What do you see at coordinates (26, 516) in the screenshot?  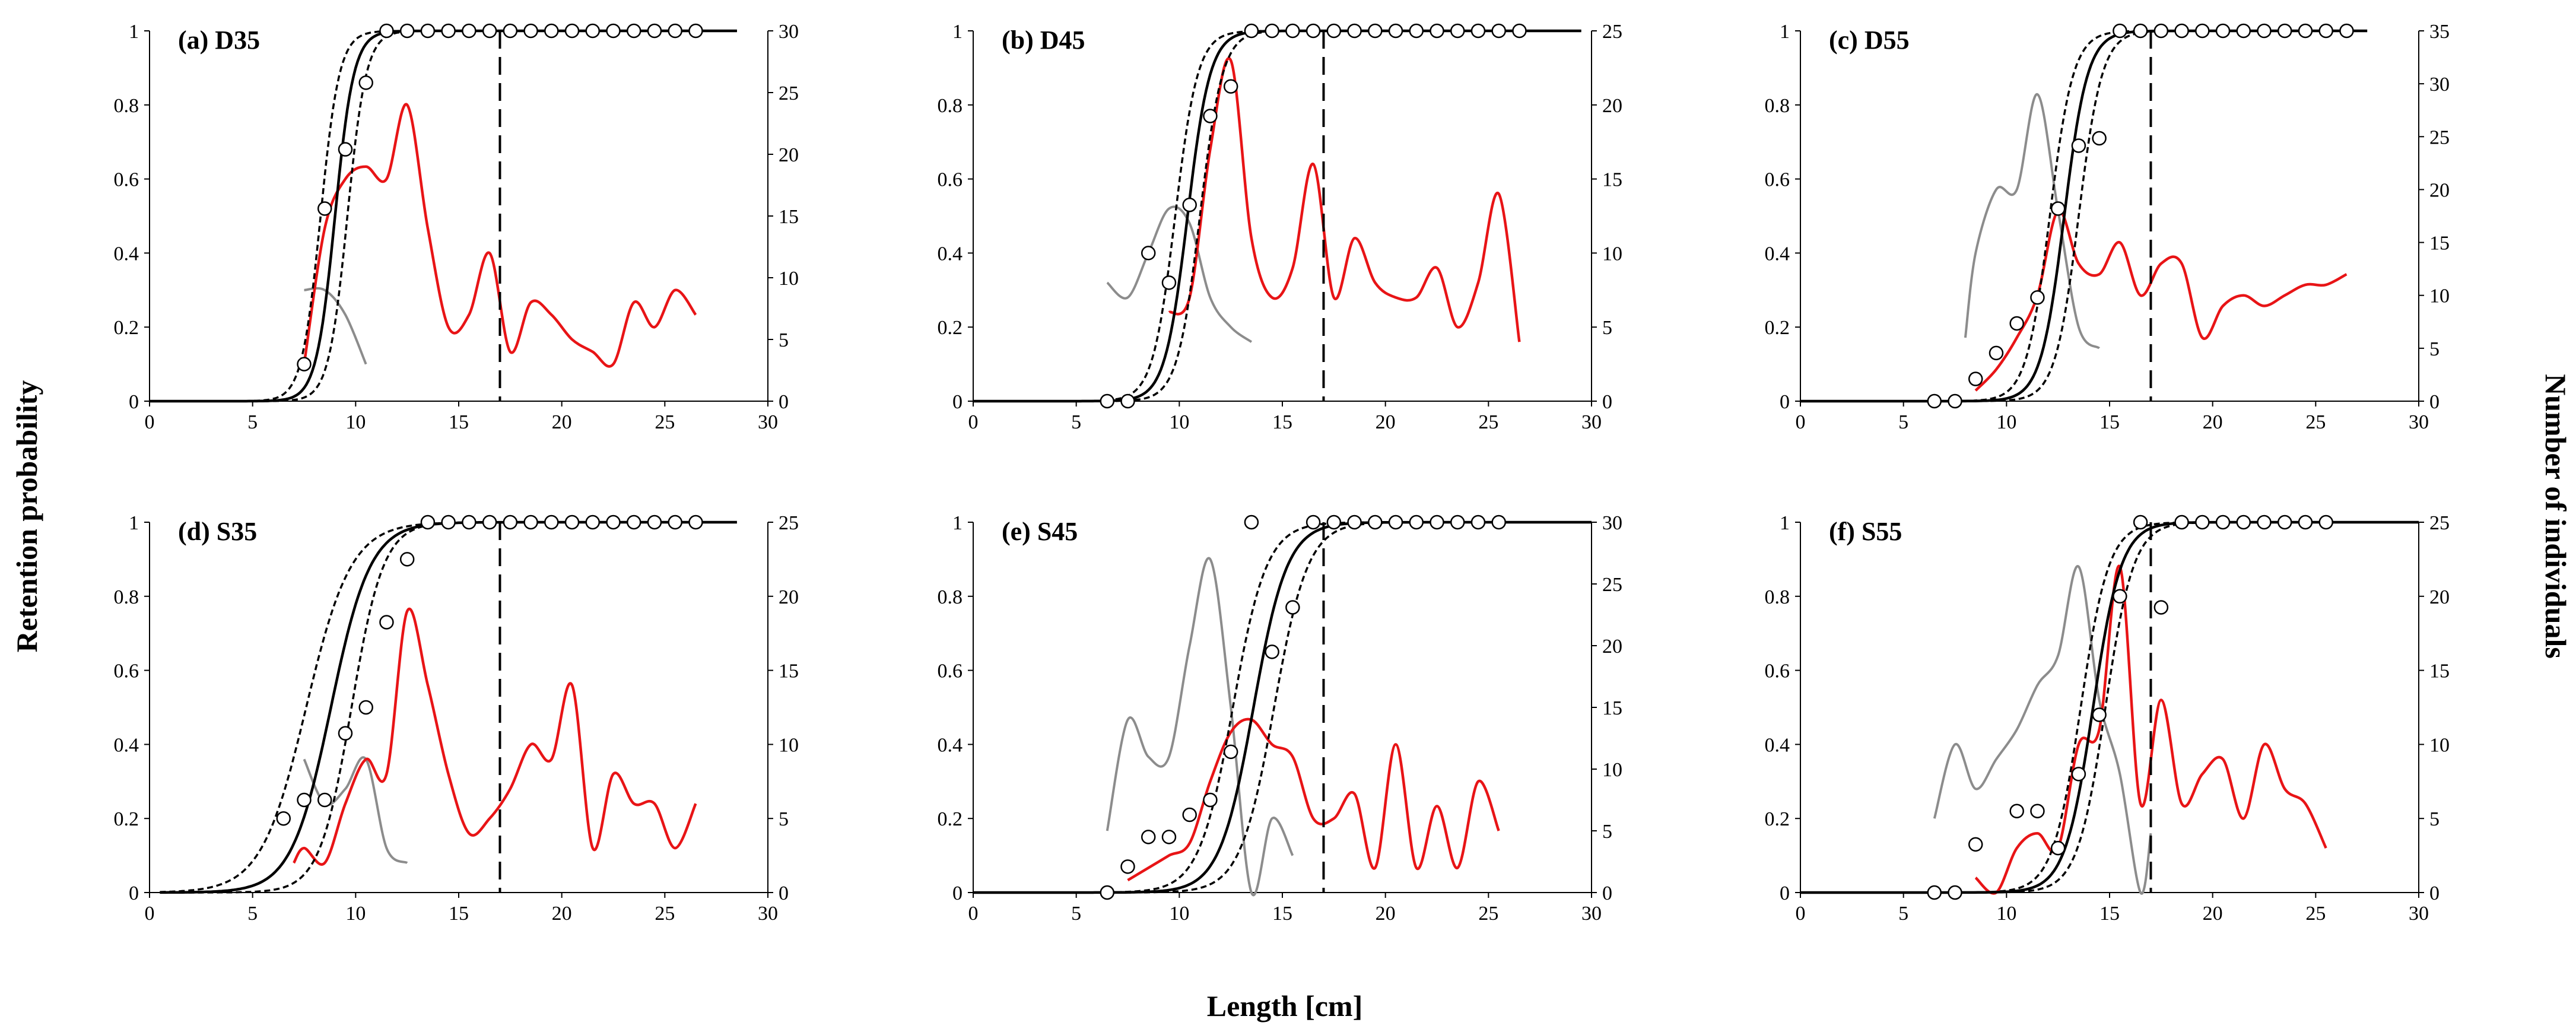 I see `left-y-axis-title: Retention probability` at bounding box center [26, 516].